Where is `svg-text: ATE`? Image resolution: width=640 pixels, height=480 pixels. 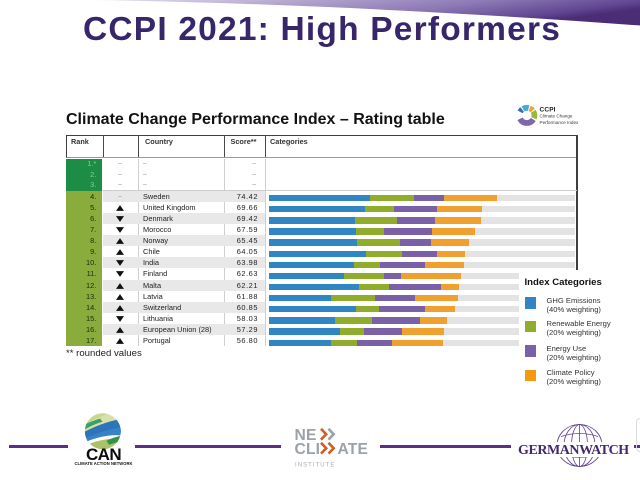 svg-text: ATE is located at coordinates (352, 448).